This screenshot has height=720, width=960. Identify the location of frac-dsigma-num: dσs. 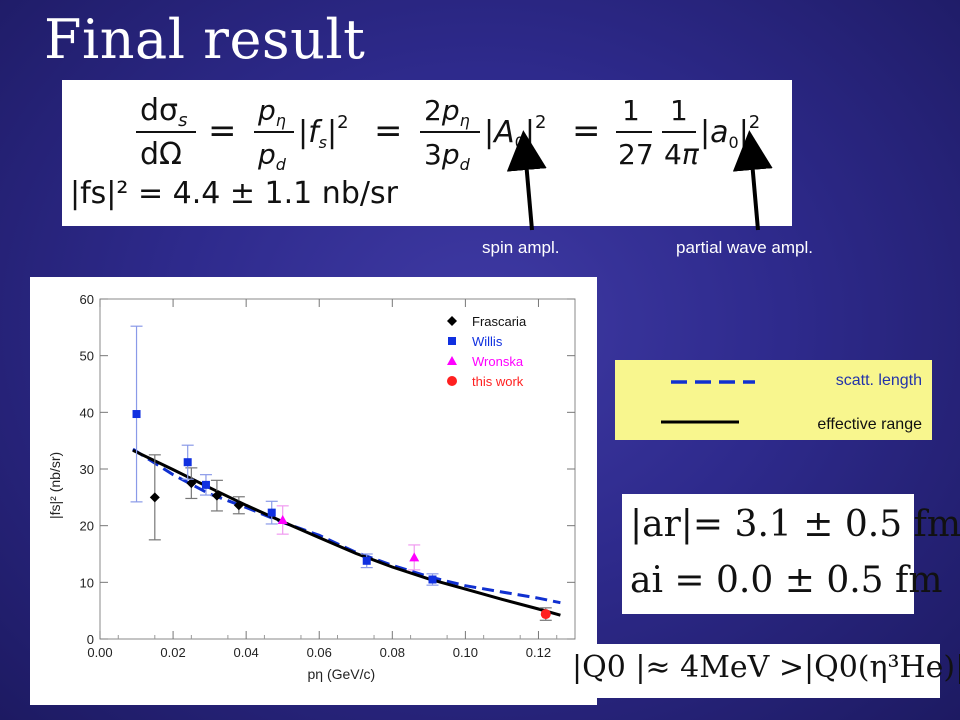
(163, 112).